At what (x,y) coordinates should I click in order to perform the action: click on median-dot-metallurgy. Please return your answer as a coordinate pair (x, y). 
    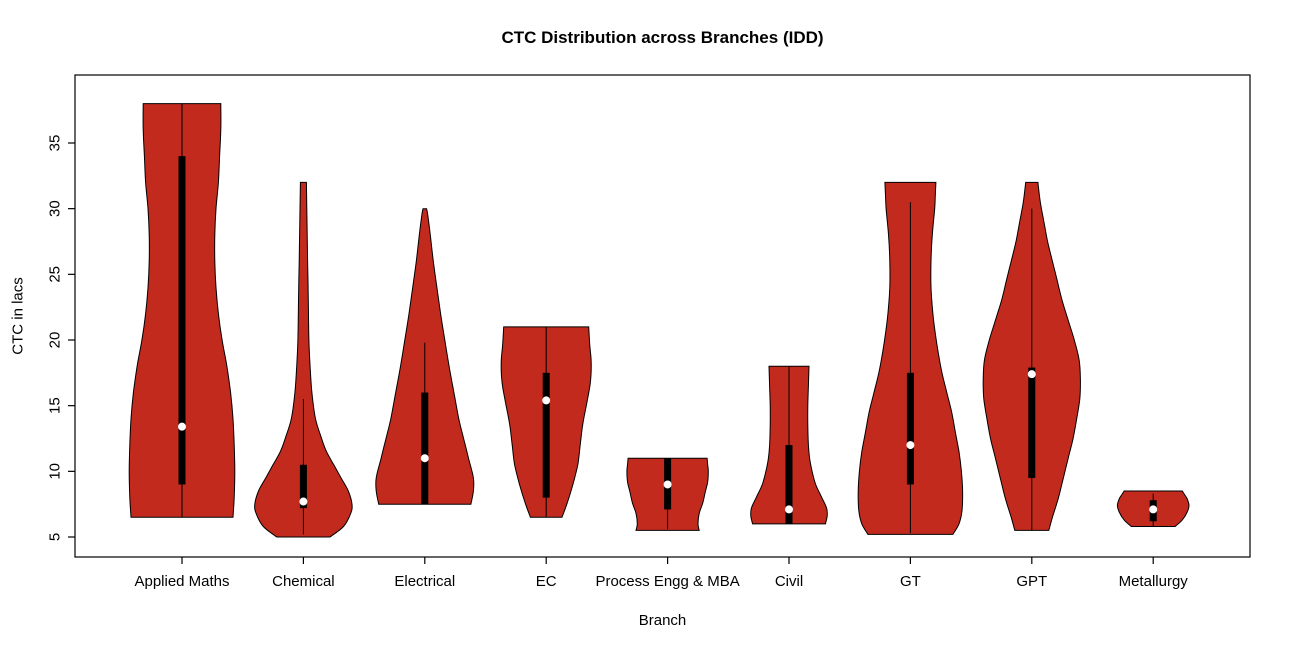
    Looking at the image, I should click on (1153, 509).